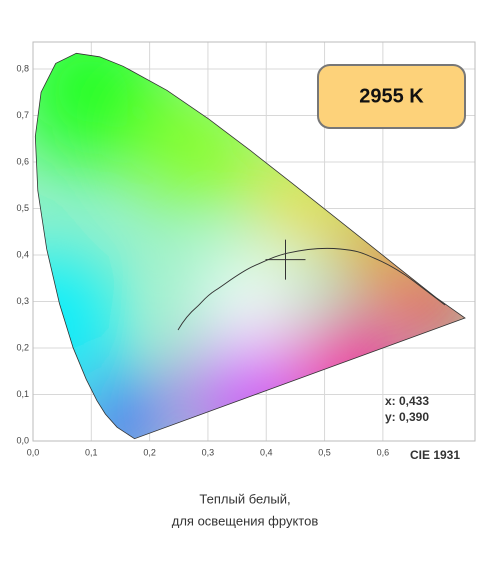 This screenshot has height=570, width=490. Describe the element at coordinates (22, 254) in the screenshot. I see `y-tick-label: 0,4` at that location.